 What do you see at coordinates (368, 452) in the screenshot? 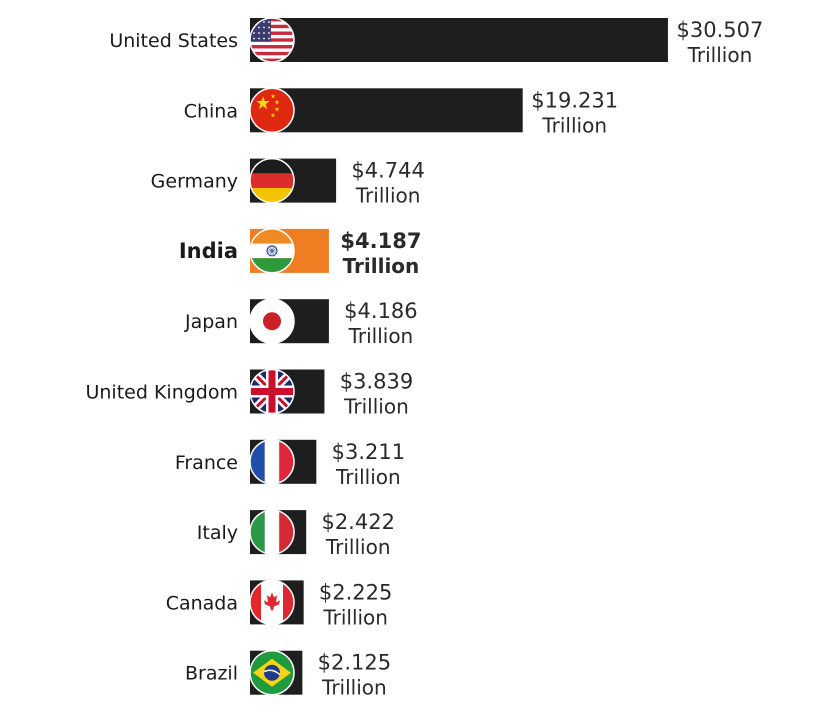
I see `value-label: $3.211` at bounding box center [368, 452].